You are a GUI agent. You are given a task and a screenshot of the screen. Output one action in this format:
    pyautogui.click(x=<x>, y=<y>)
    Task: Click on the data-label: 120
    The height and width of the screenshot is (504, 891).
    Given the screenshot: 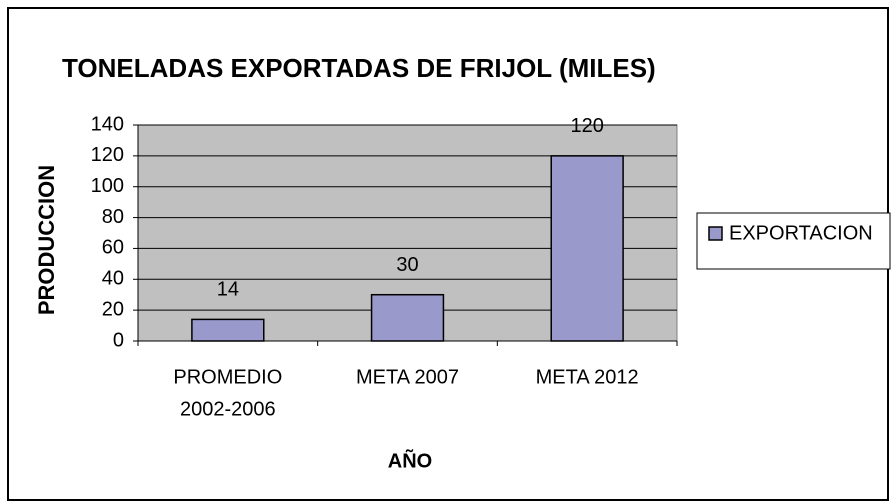 What is the action you would take?
    pyautogui.click(x=586, y=126)
    